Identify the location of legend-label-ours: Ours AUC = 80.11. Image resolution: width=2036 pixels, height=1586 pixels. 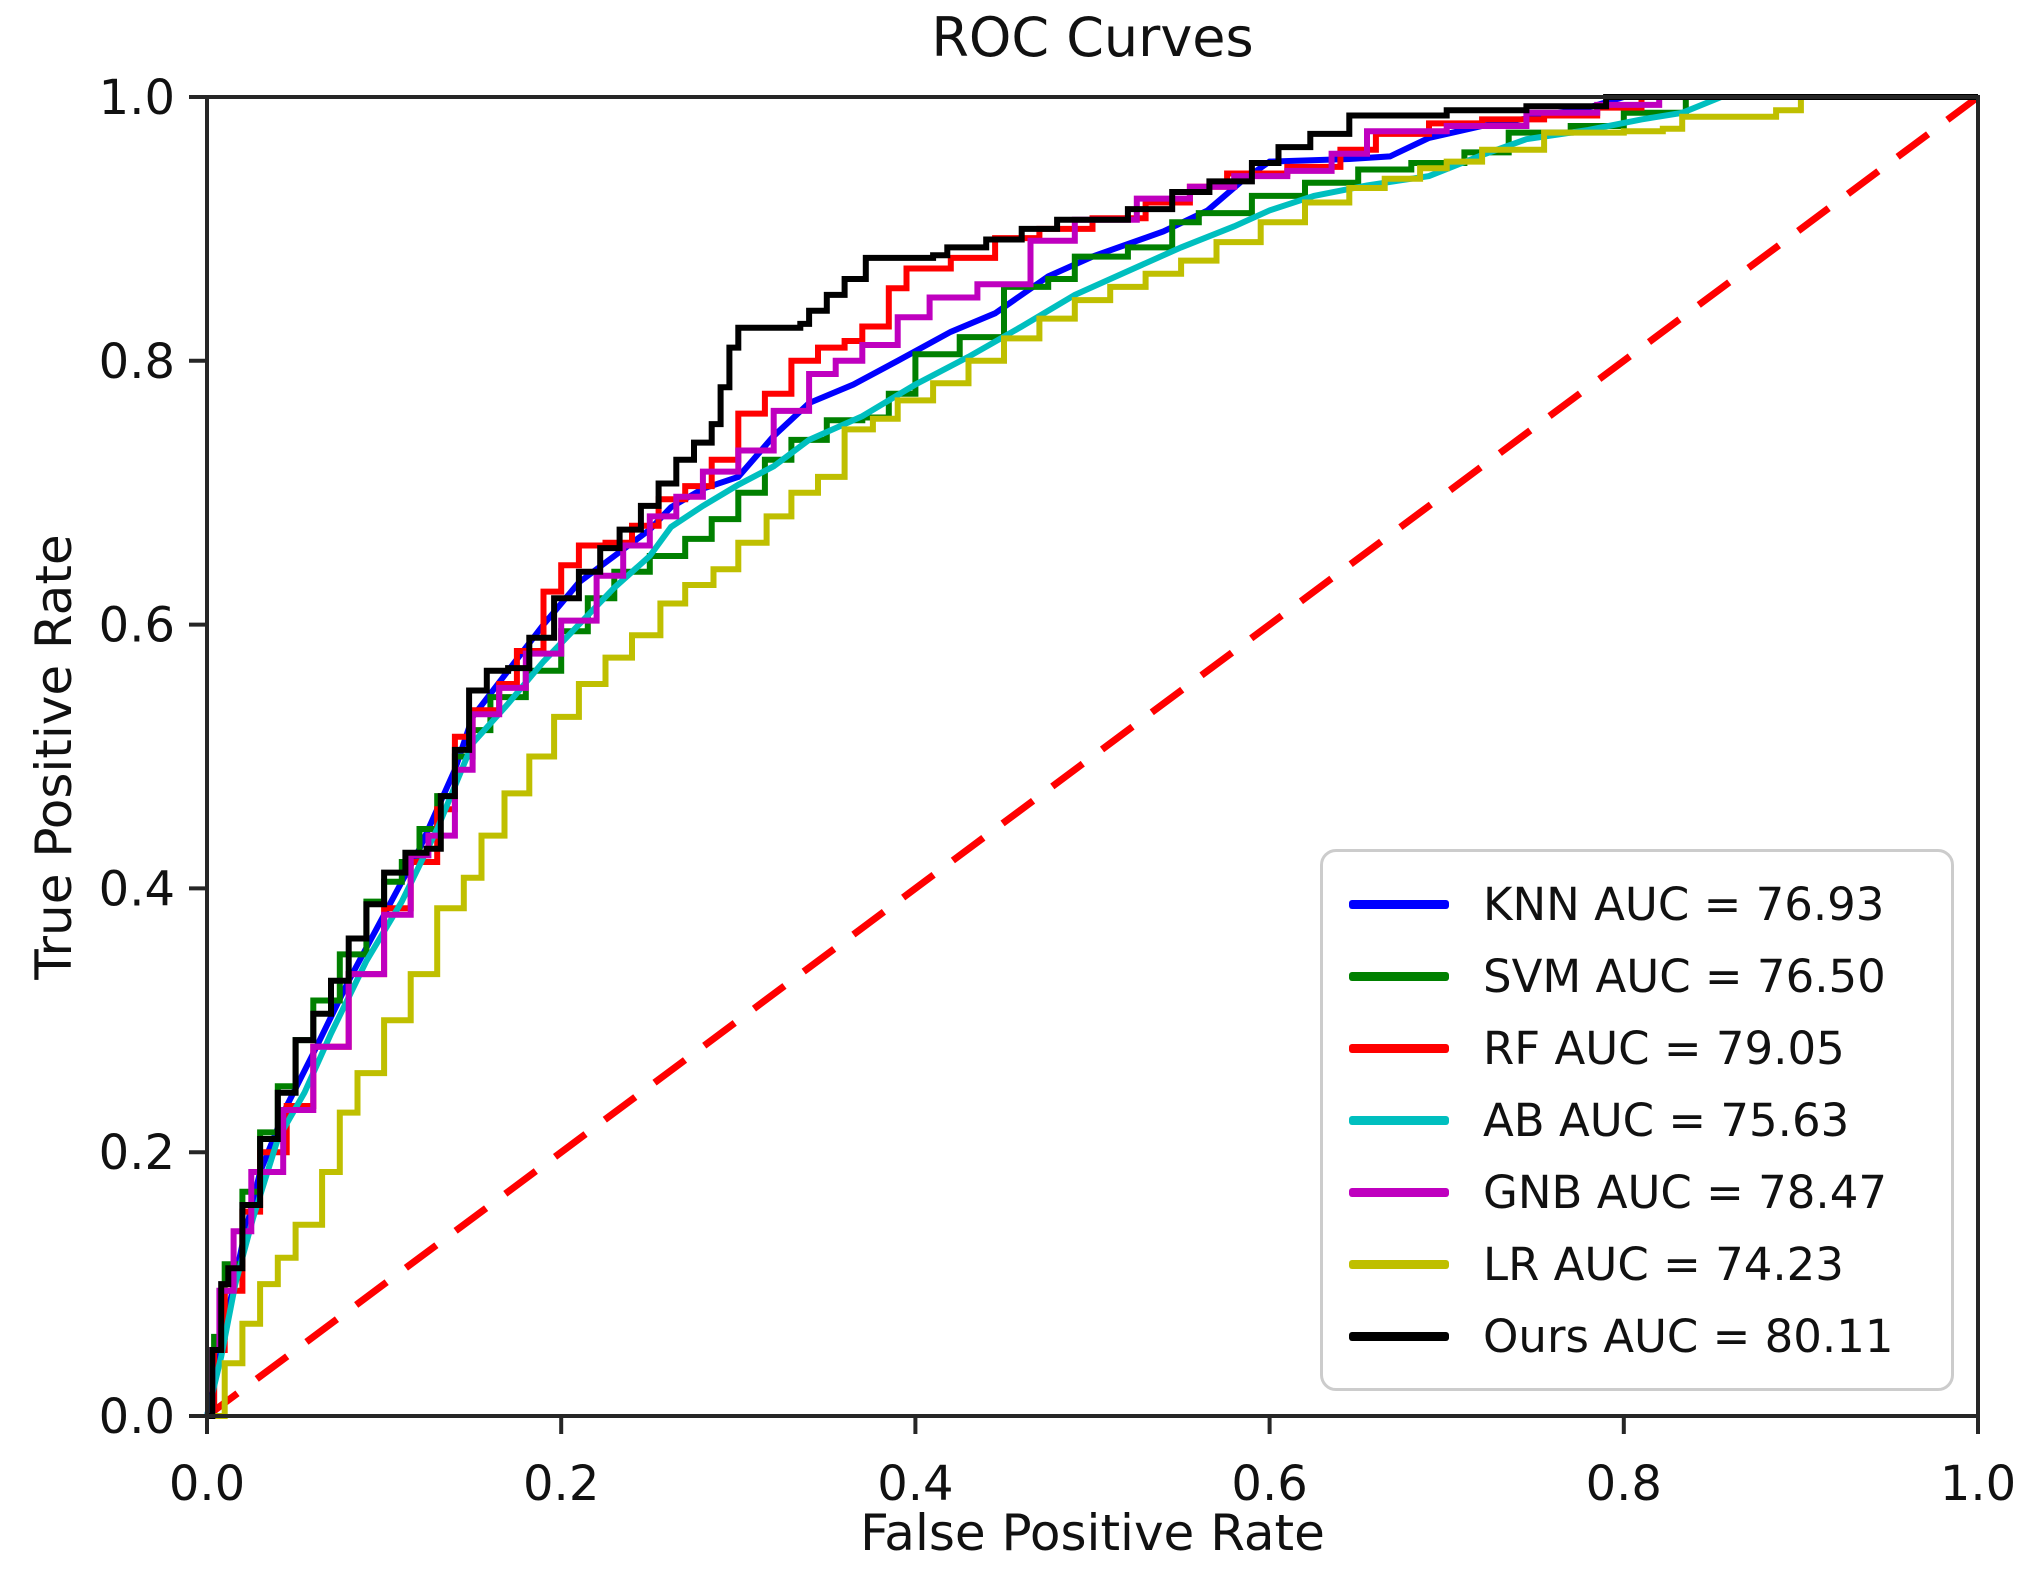
(1688, 1336).